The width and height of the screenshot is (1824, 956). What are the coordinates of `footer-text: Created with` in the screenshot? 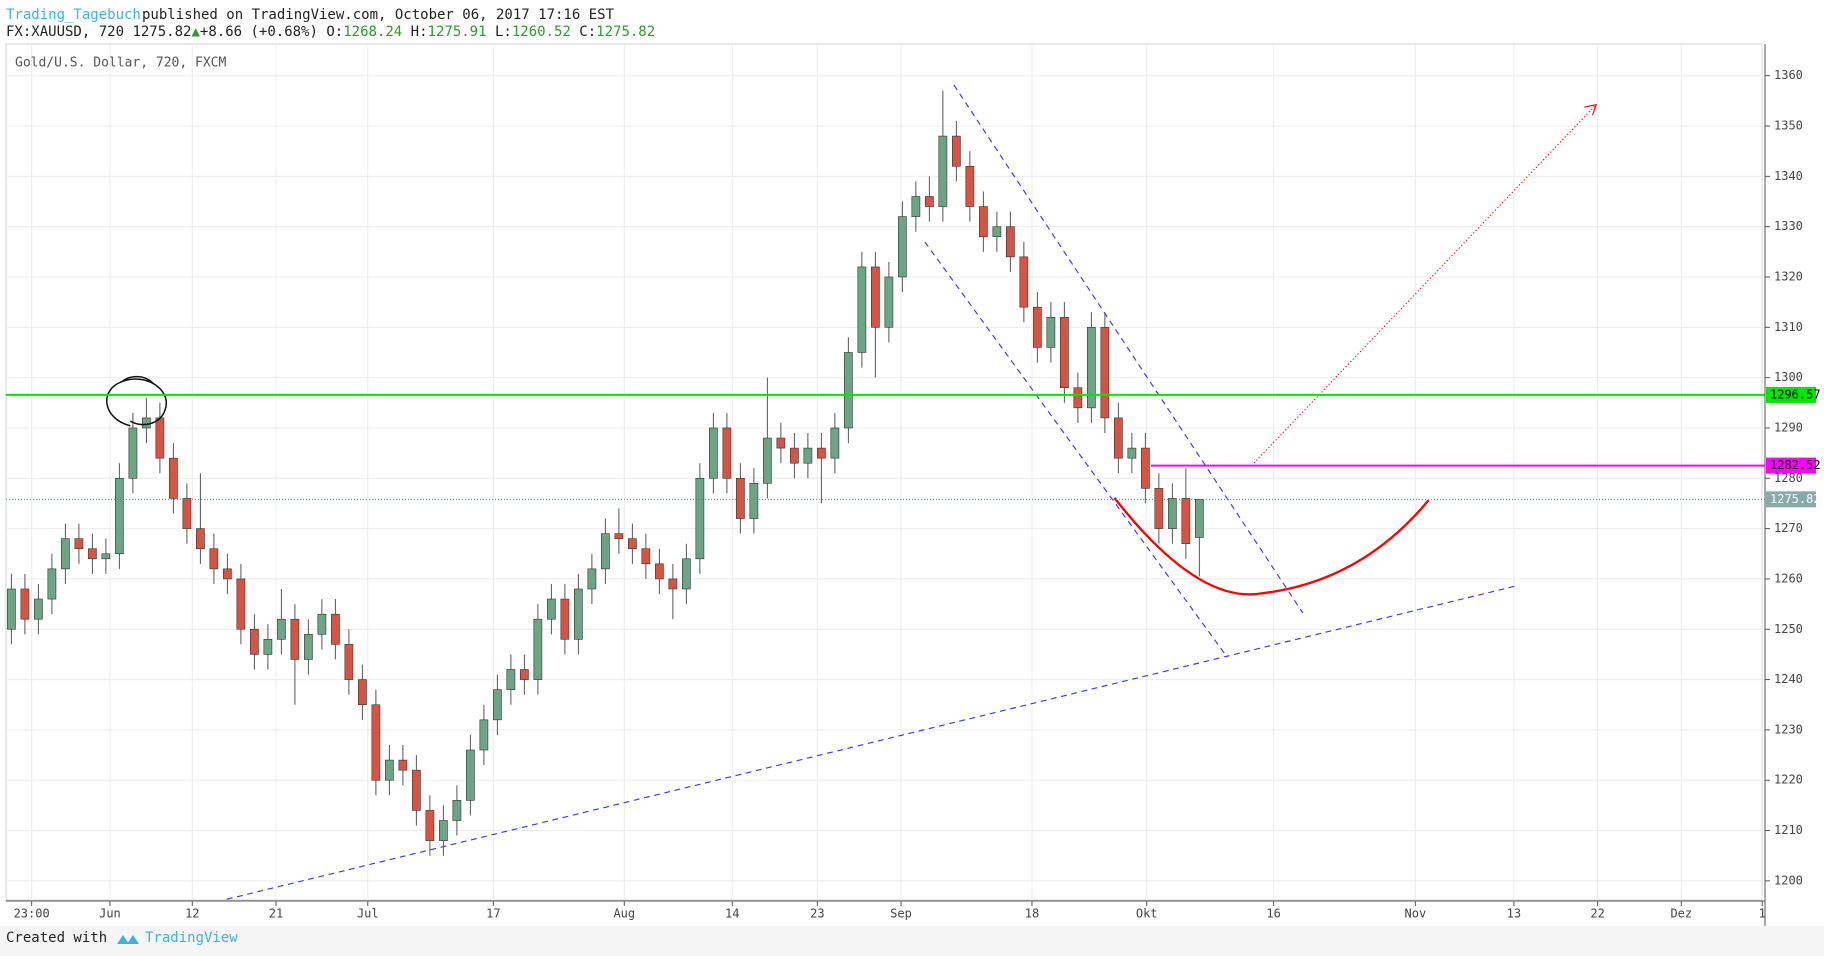 It's located at (56, 938).